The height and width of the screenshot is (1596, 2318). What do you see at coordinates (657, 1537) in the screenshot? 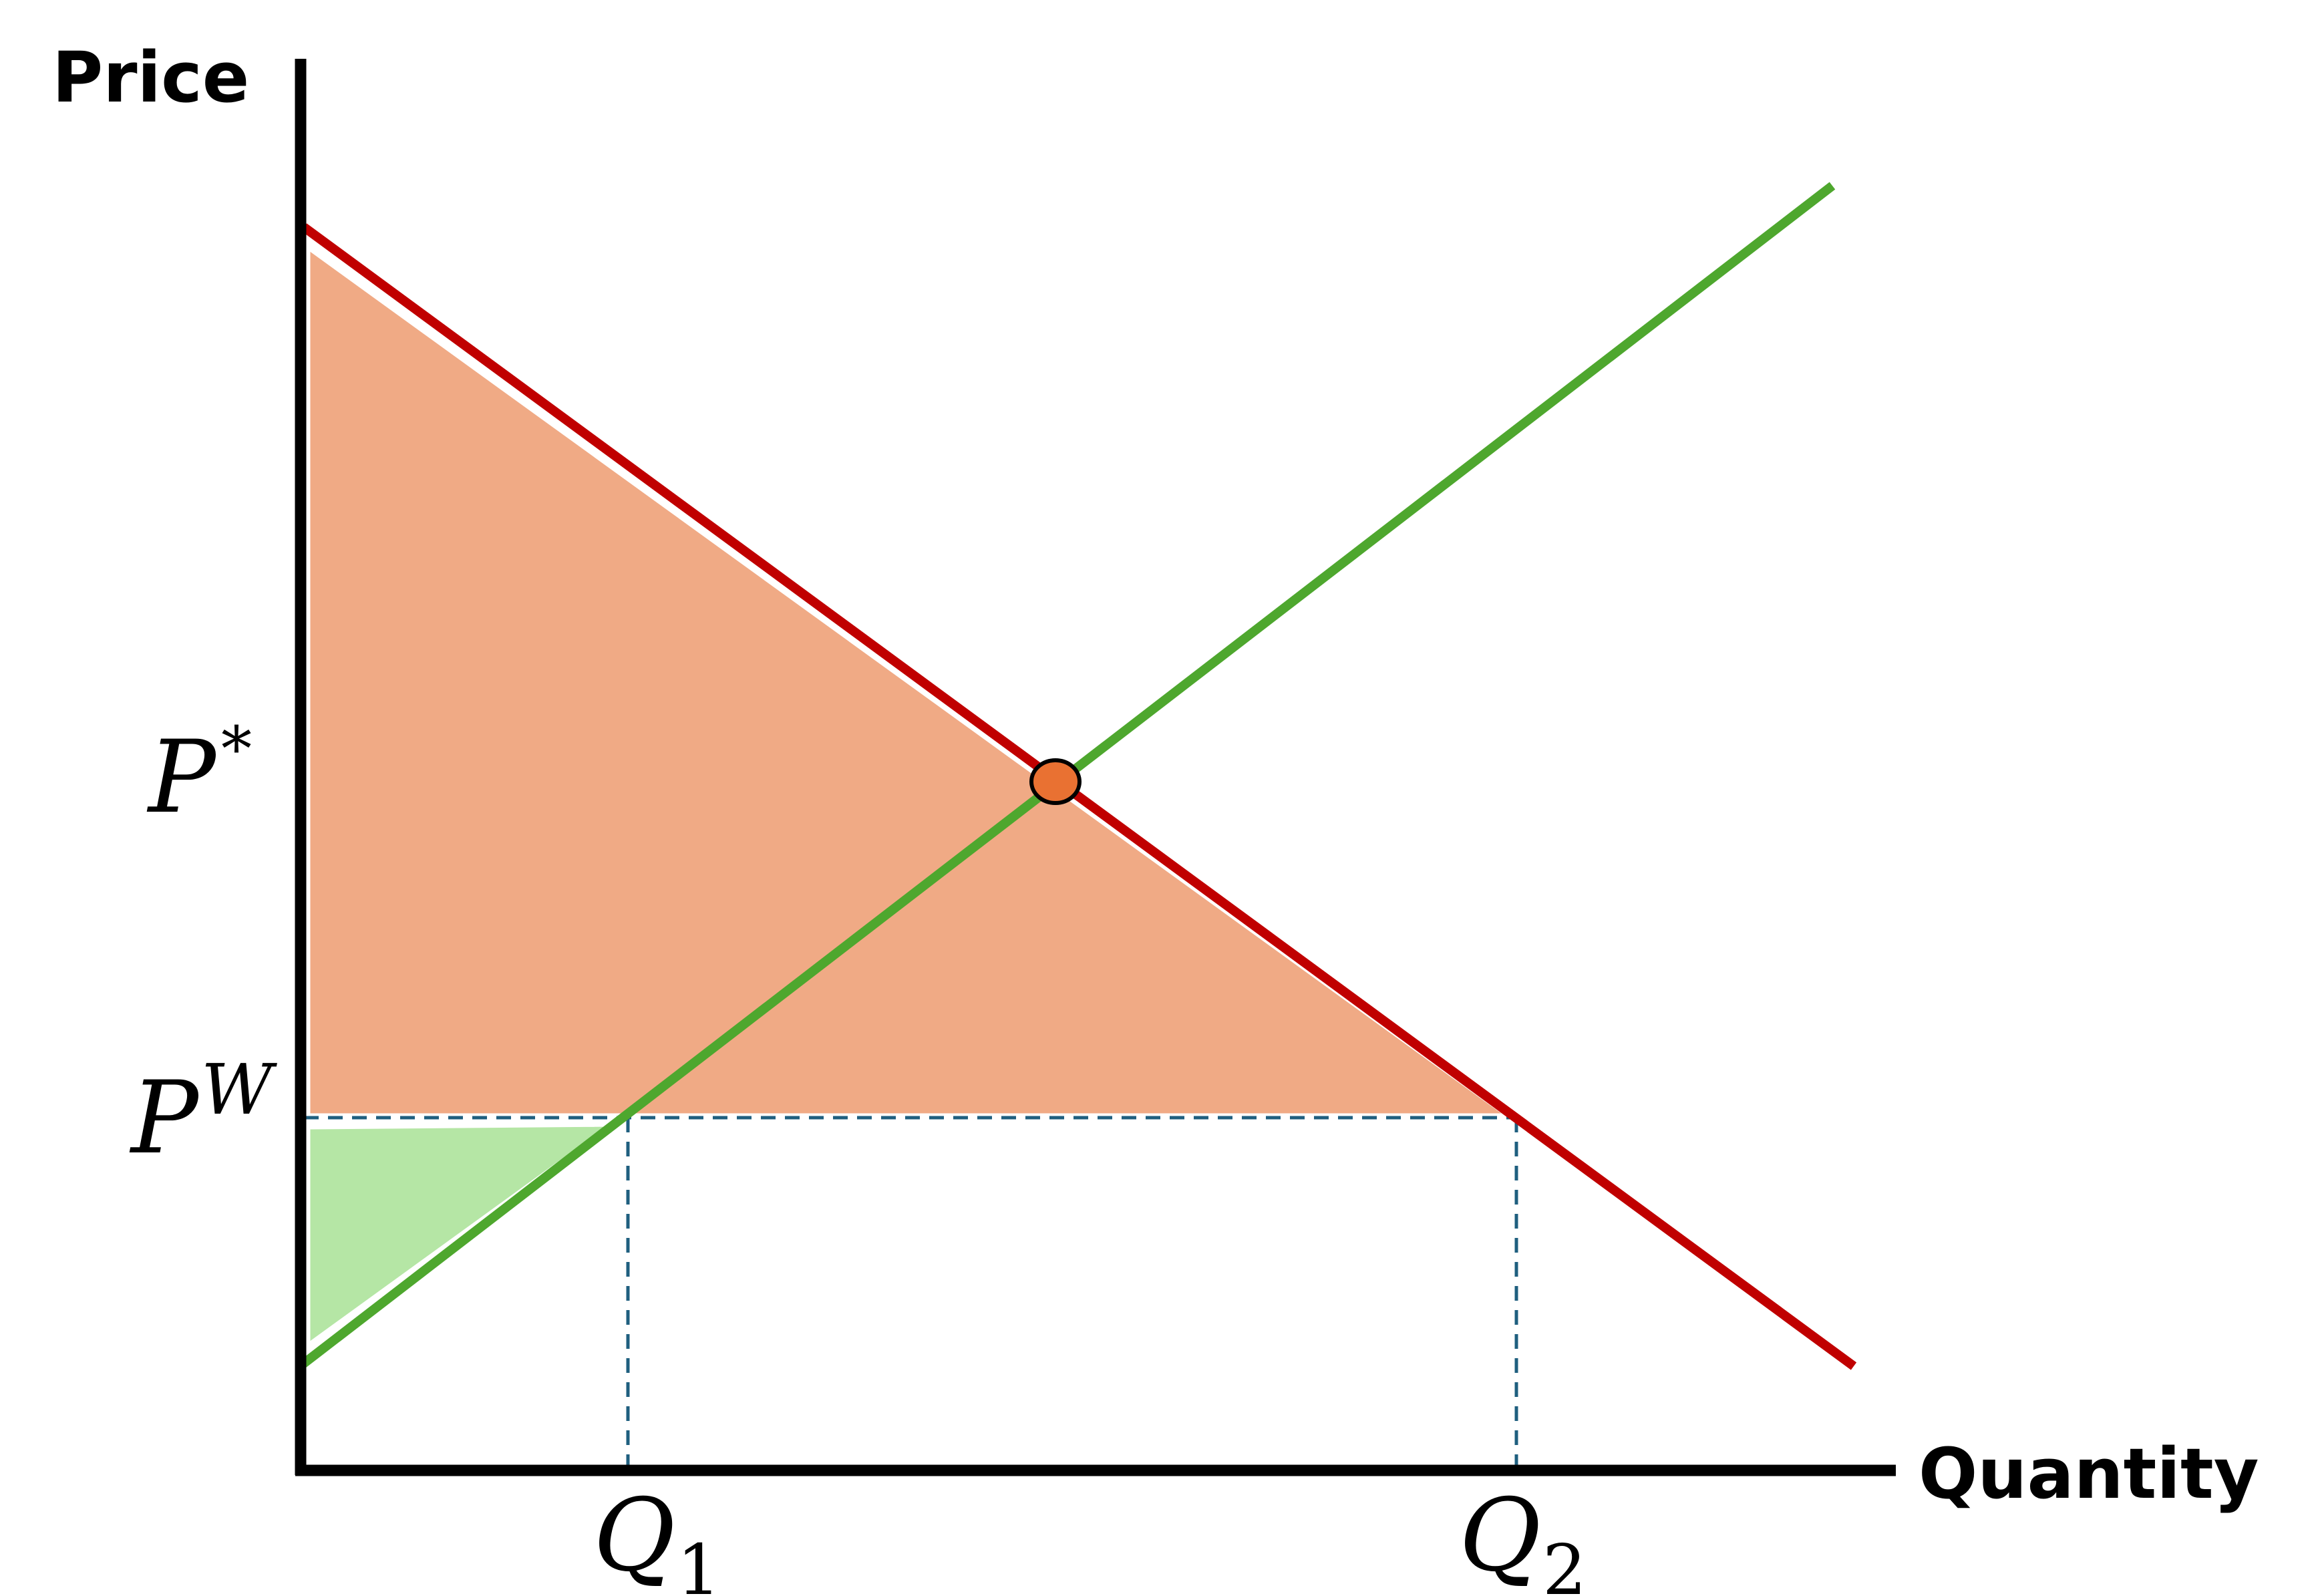
I see `q1-label: Q1` at bounding box center [657, 1537].